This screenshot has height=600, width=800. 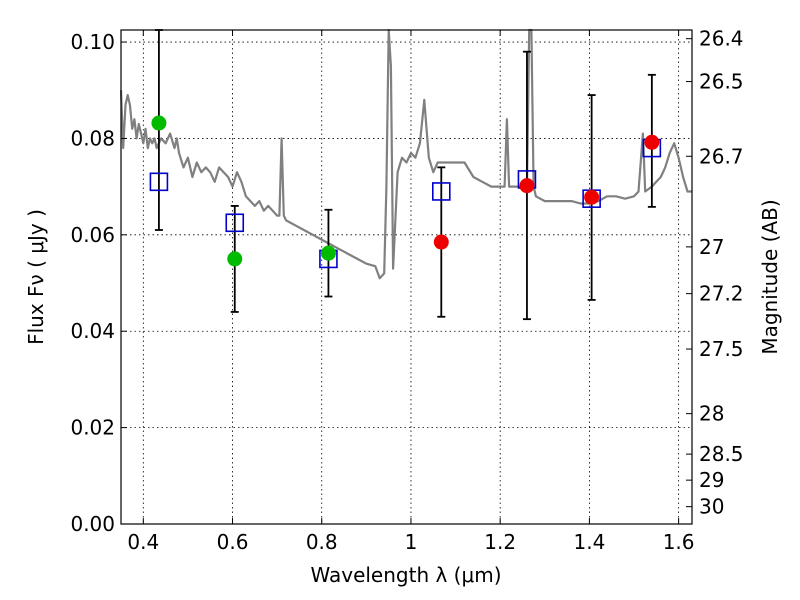 I want to click on x-tick-labels: 0.4 0.6 0.8 1 1.2 1.4 1.6, so click(x=410, y=542).